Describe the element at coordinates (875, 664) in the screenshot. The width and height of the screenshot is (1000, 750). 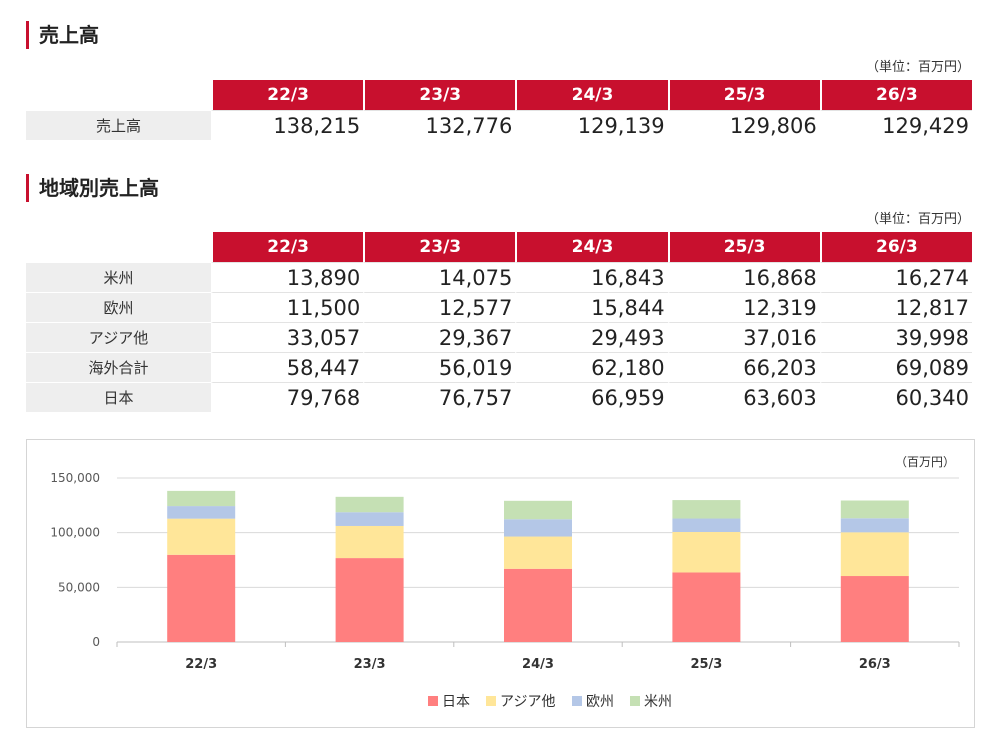
I see `x-tick-label: 26/3` at that location.